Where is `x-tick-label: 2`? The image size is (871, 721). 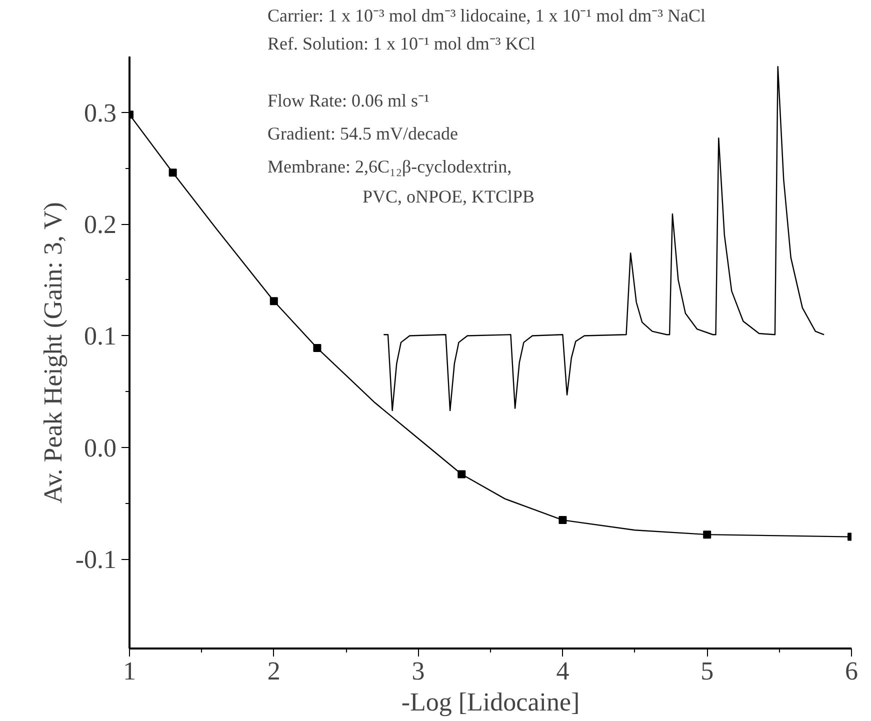
x-tick-label: 2 is located at coordinates (273, 671).